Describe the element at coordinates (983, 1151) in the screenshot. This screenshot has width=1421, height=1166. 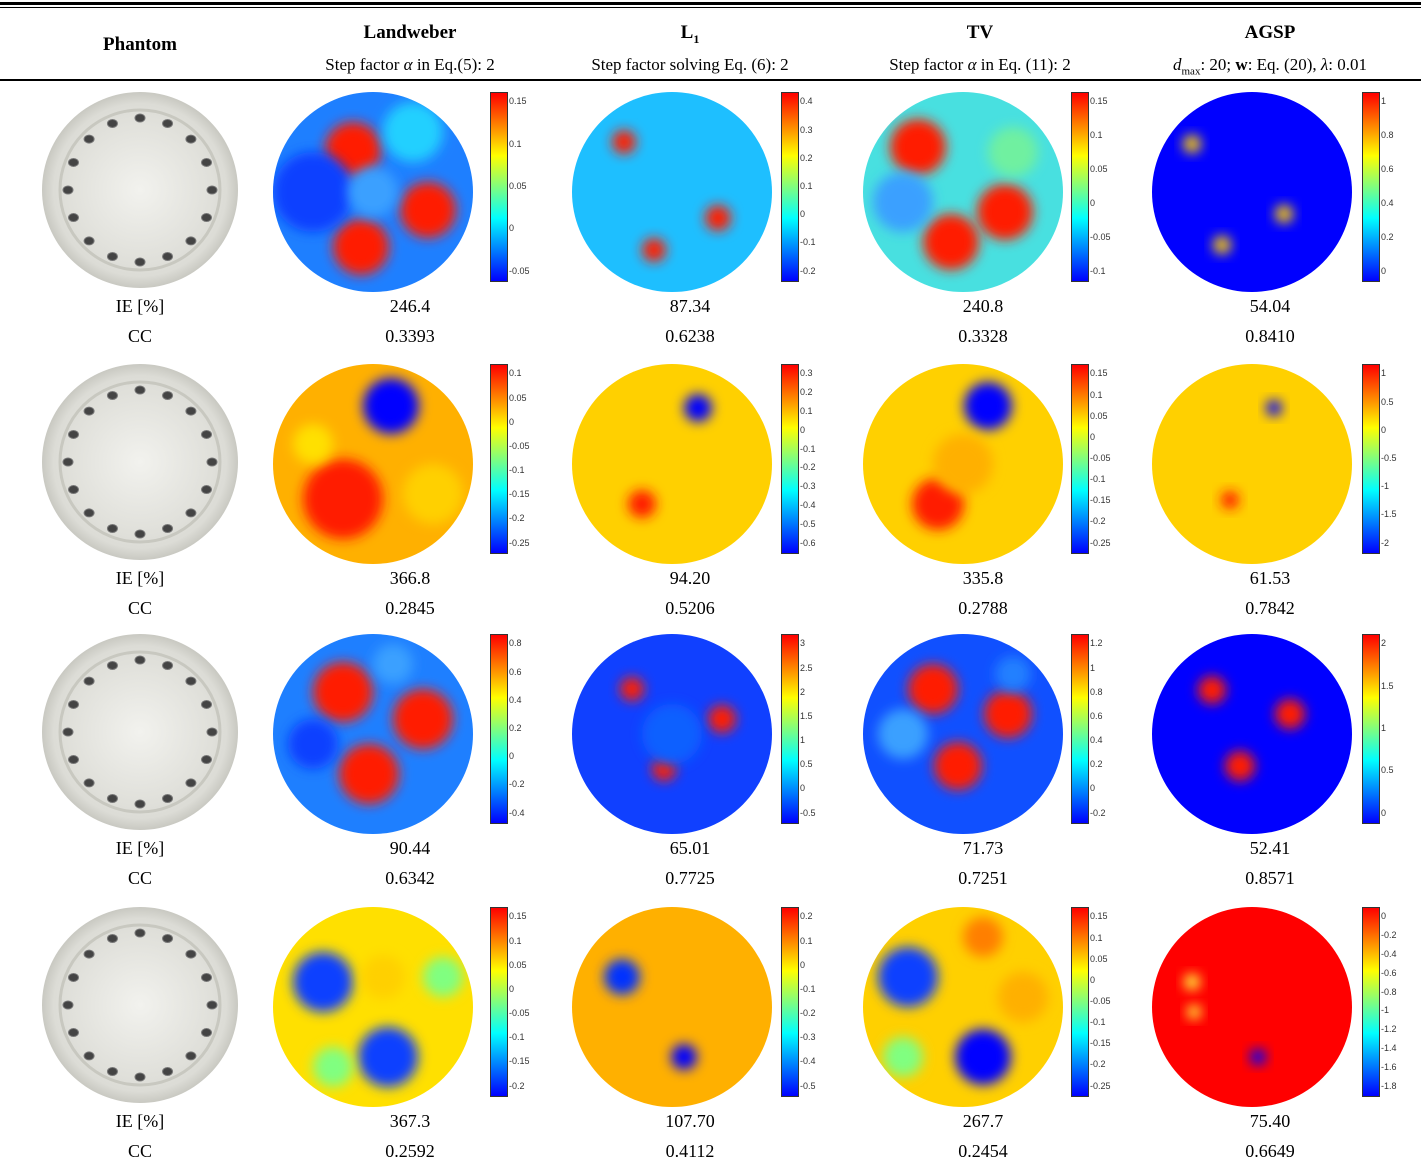
I see `cc-value: 0.2454` at that location.